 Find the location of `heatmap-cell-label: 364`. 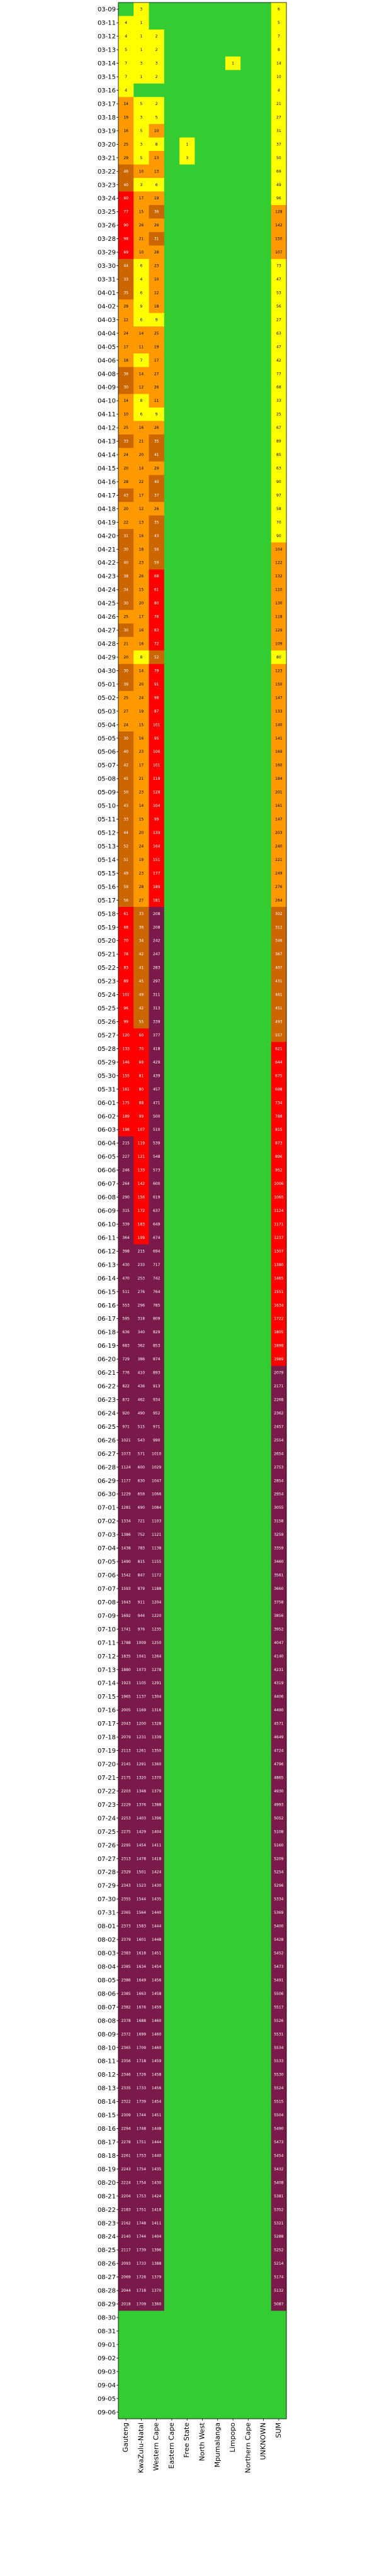

heatmap-cell-label: 364 is located at coordinates (126, 1238).